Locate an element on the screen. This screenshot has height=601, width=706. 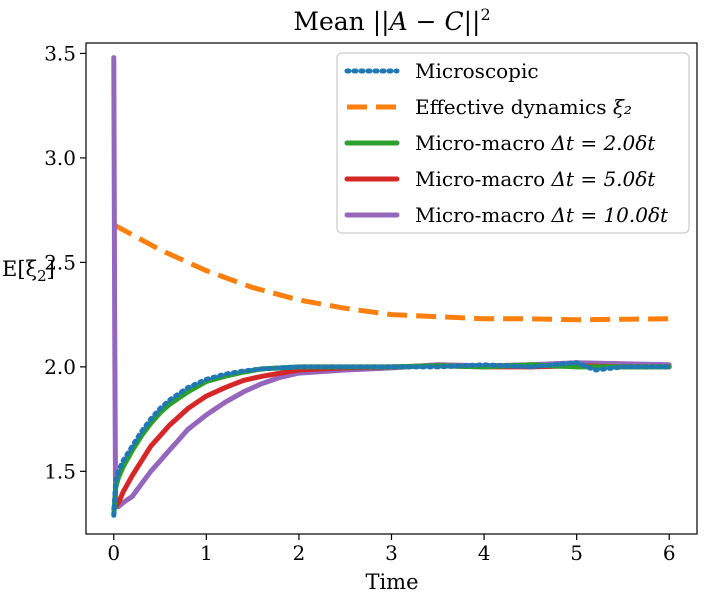
y-tick-label: 1.5 is located at coordinates (60, 471).